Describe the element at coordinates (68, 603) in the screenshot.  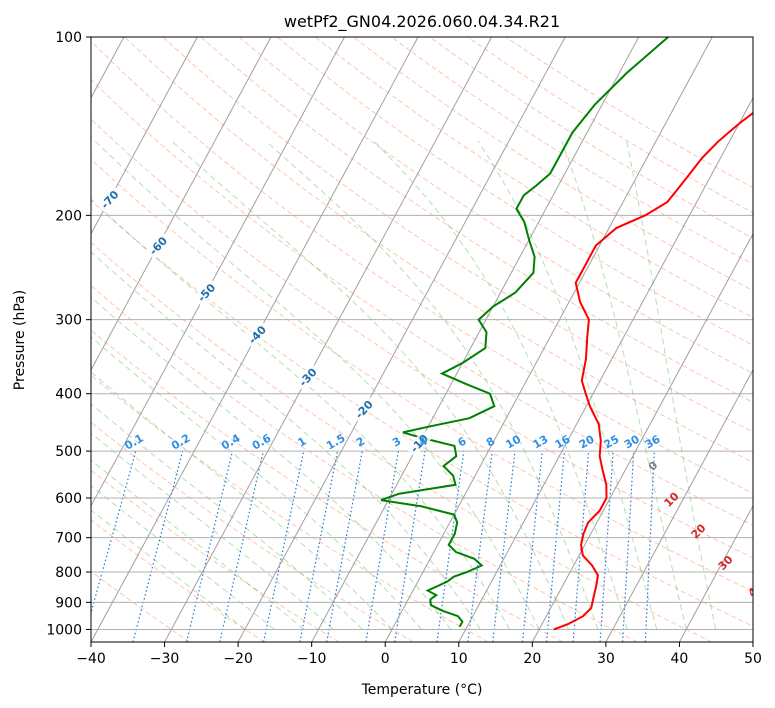
I see `y-tick-label: 900` at that location.